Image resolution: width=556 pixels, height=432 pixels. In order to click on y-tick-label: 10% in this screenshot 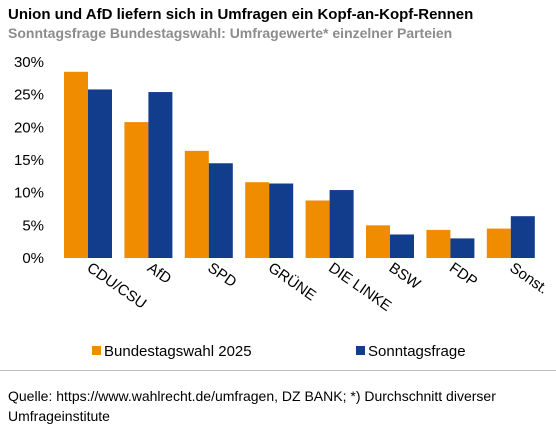, I will do `click(29, 193)`.